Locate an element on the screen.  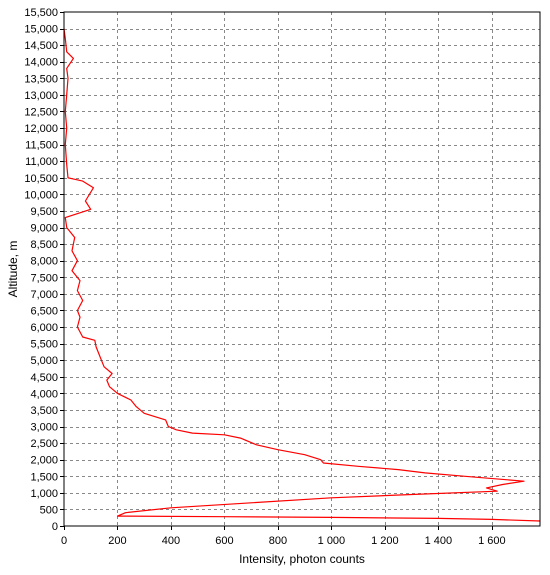
y-tick-label: 15,000 is located at coordinates (41, 30).